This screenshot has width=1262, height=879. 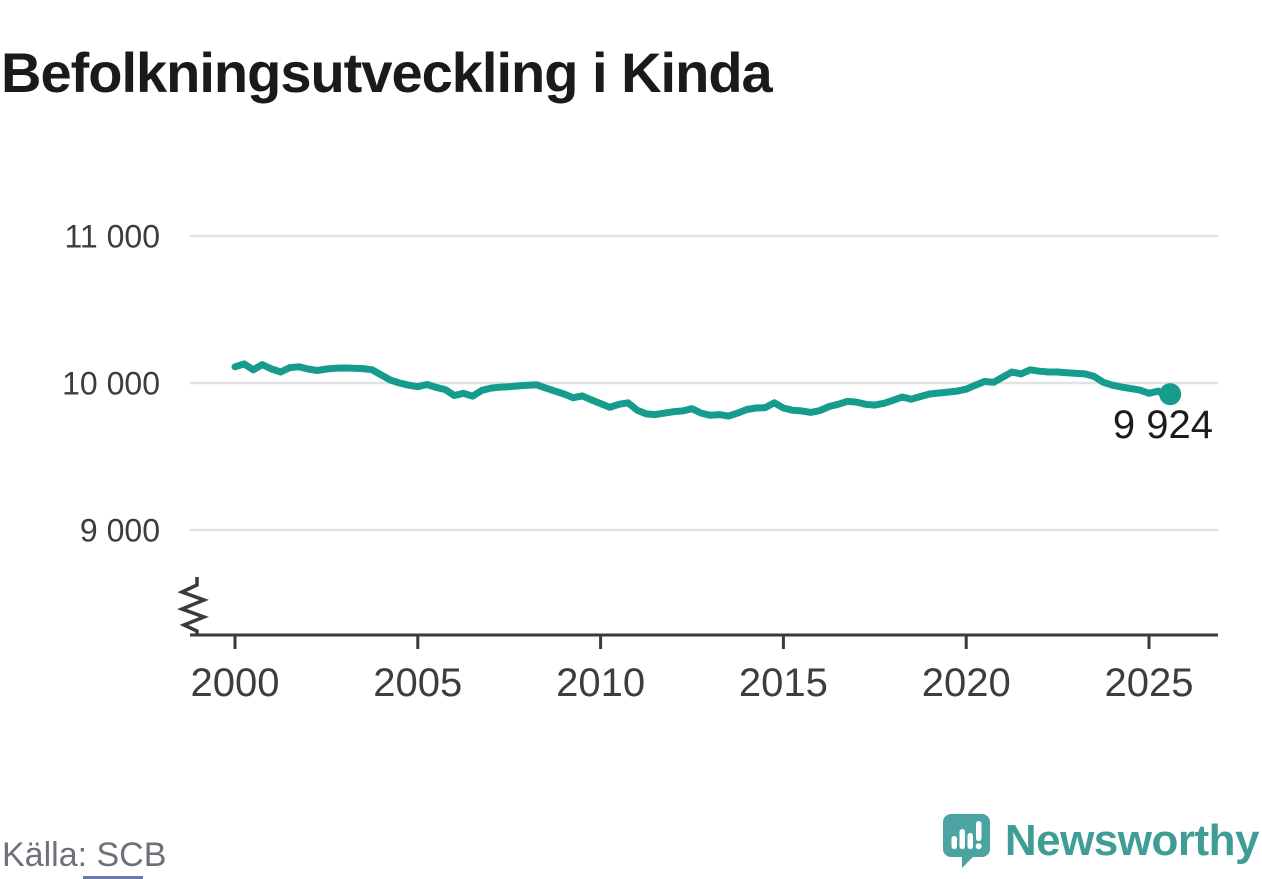 What do you see at coordinates (1149, 683) in the screenshot?
I see `x-axis-tick-label: 2025` at bounding box center [1149, 683].